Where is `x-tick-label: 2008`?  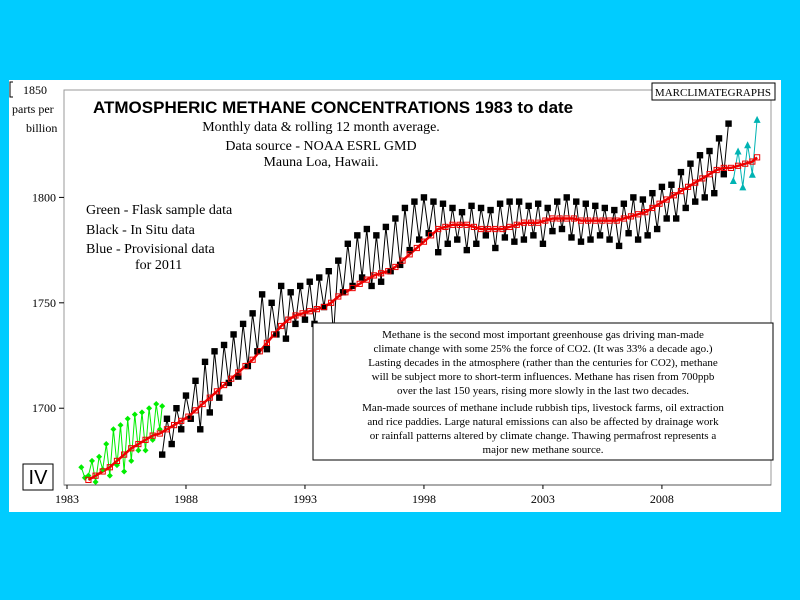 x-tick-label: 2008 is located at coordinates (662, 499).